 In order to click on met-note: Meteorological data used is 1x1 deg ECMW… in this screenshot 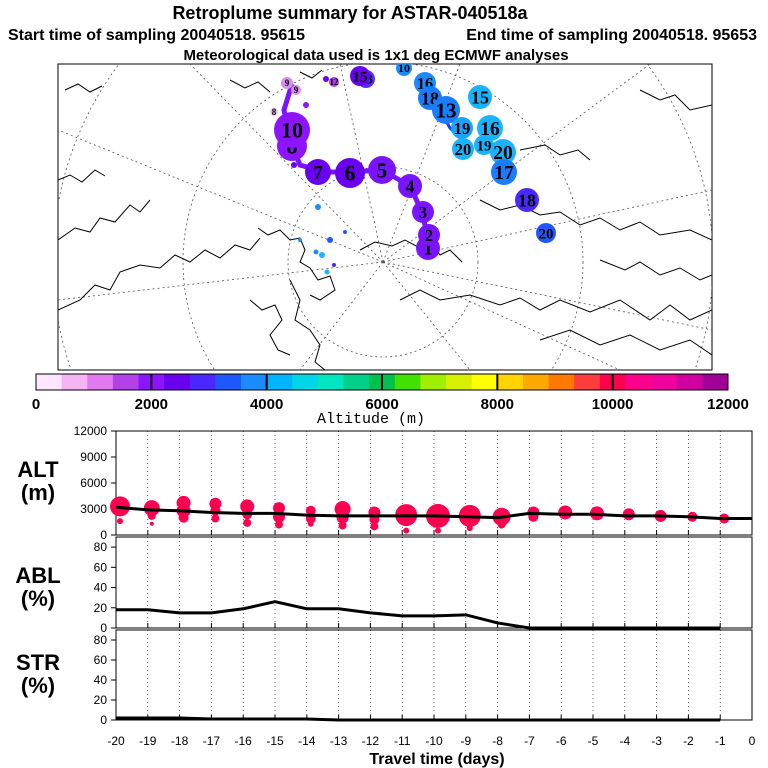, I will do `click(375, 55)`.